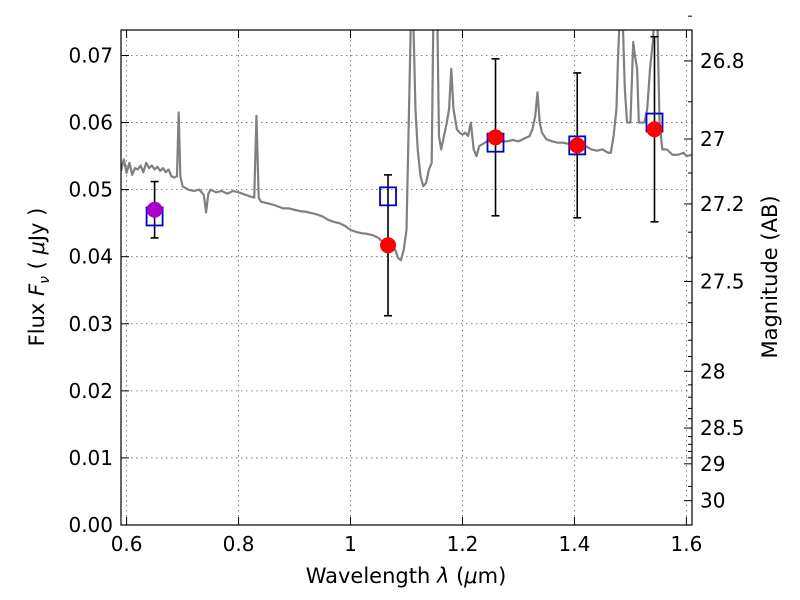 The image size is (800, 600). I want to click on x-tick-label: 1.4, so click(575, 544).